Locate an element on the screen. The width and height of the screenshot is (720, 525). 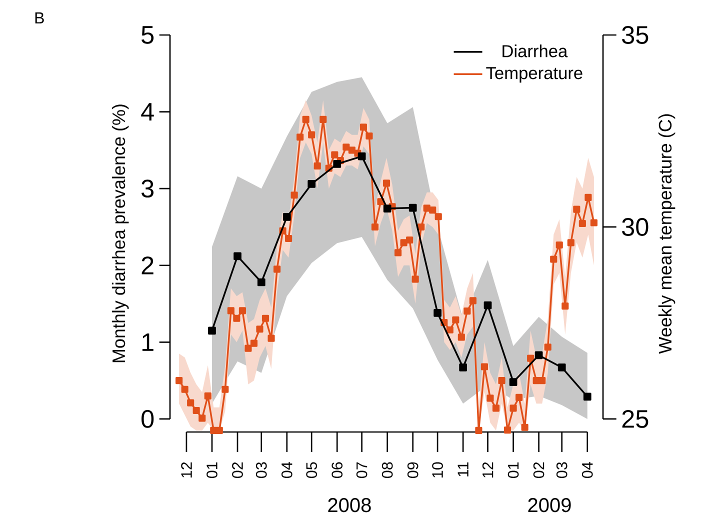
y-axis-title: Monthly diarrhea prevalence (%) is located at coordinates (120, 233).